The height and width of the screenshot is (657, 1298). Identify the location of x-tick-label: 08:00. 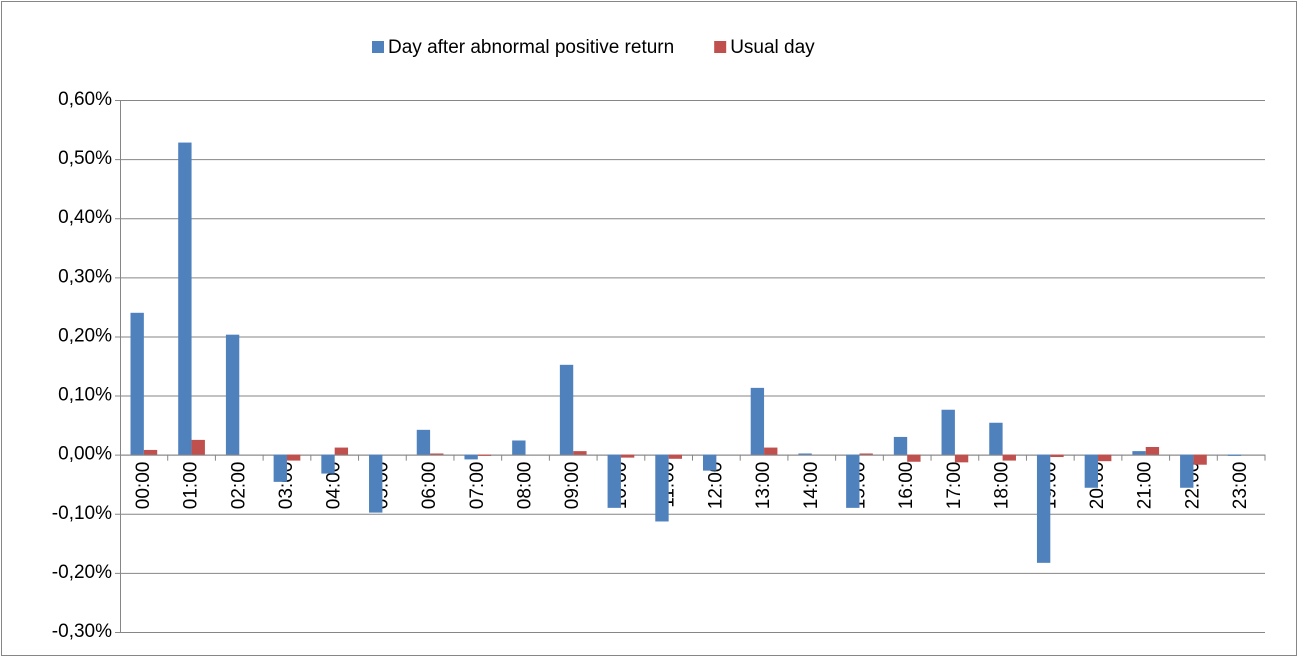
(525, 486).